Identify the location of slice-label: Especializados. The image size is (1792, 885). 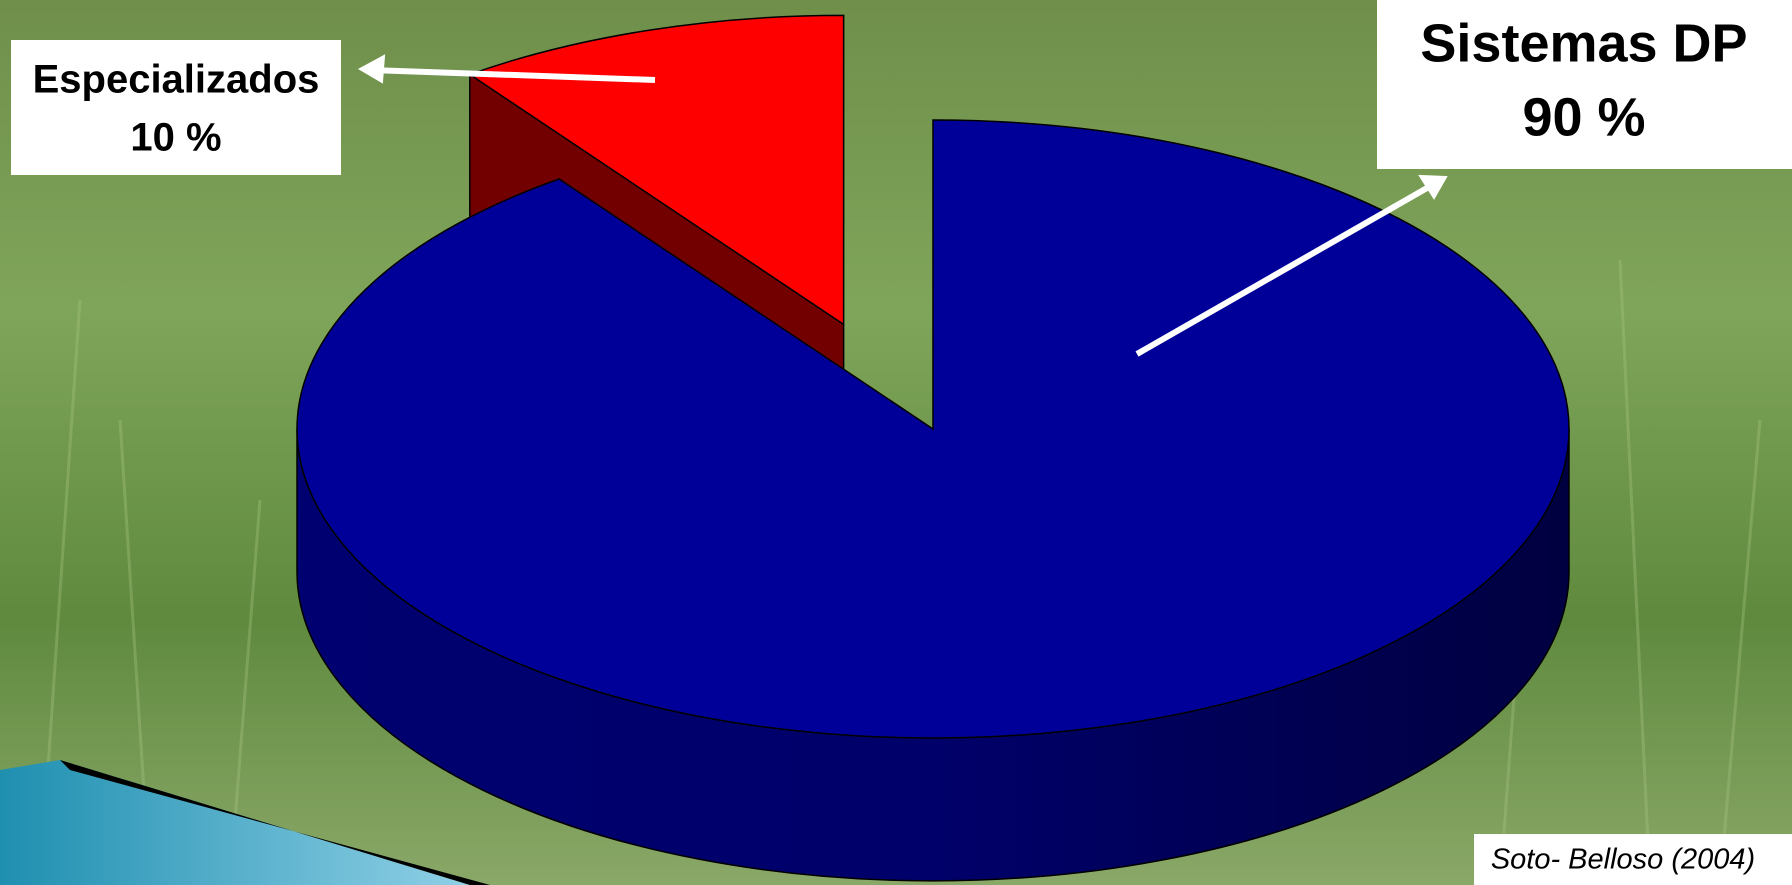
(176, 80).